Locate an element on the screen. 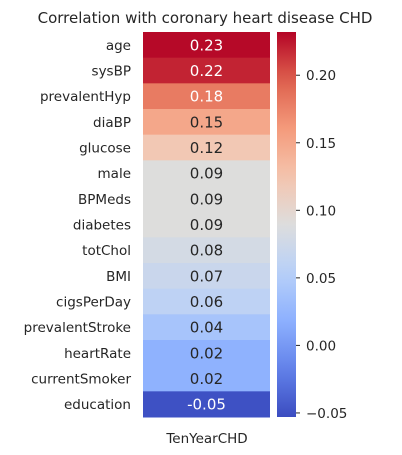 This screenshot has height=455, width=402. row-label: prevalentStroke is located at coordinates (77, 328).